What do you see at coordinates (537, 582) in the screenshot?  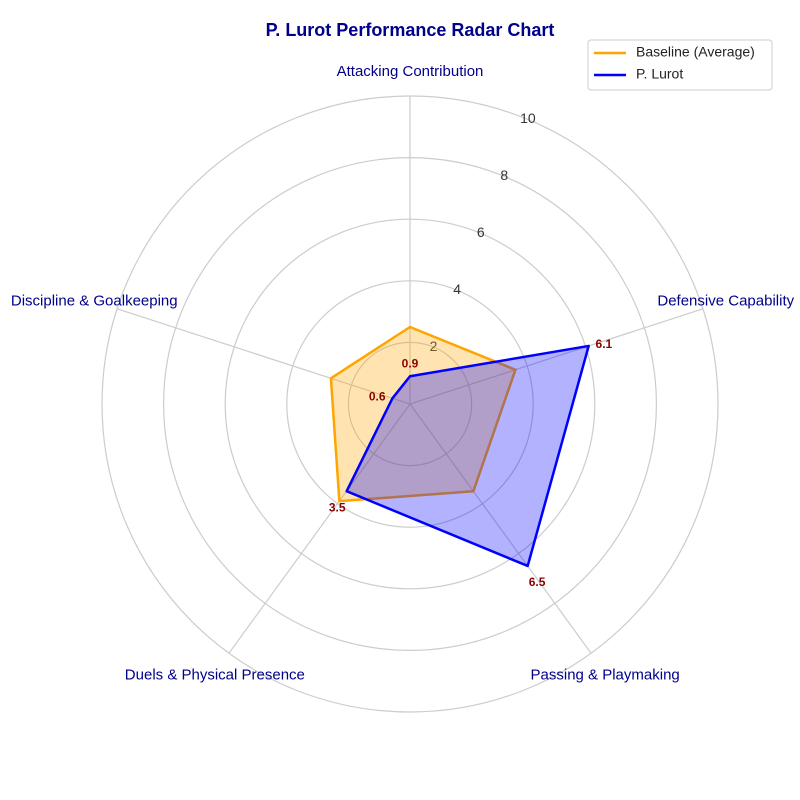 I see `data-label: 6.5` at bounding box center [537, 582].